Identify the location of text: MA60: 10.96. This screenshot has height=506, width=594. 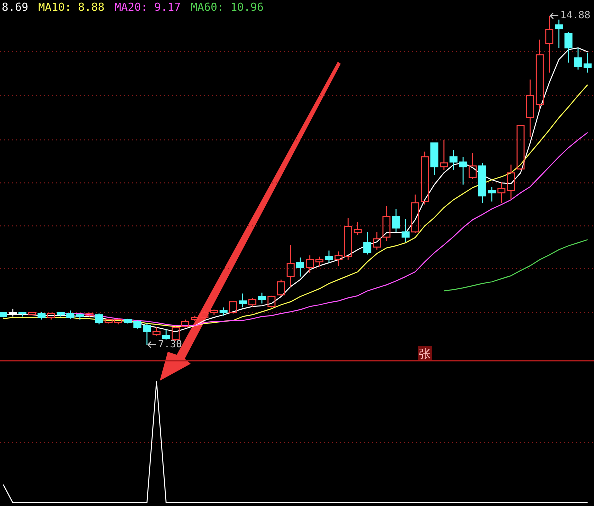
(227, 7).